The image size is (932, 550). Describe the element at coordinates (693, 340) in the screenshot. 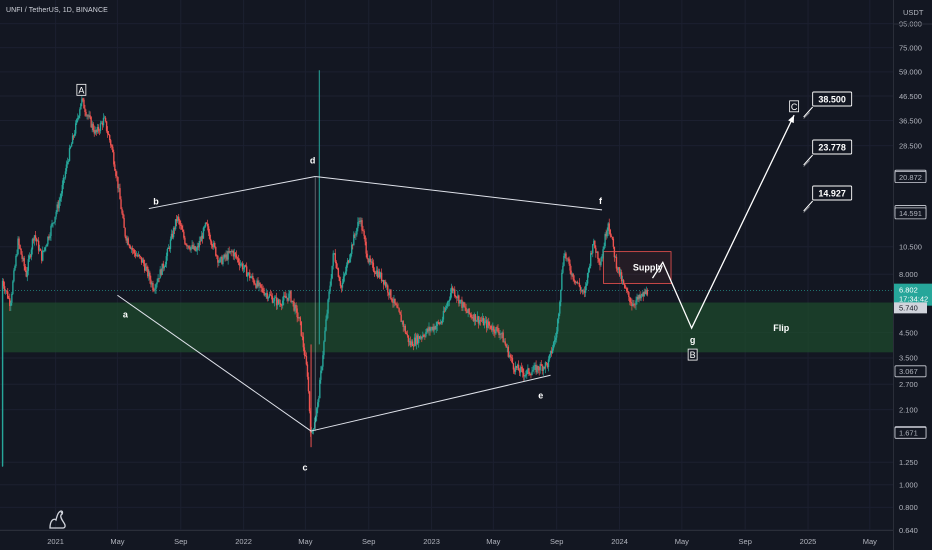

I see `wave-label-g: g` at that location.